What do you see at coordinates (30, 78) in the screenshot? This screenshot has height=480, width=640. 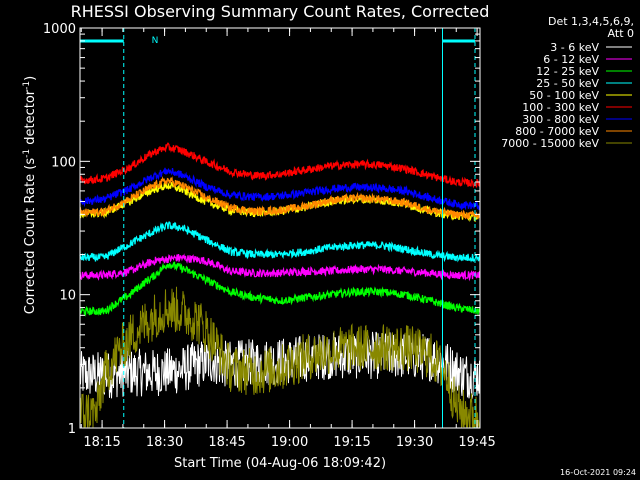 I see `y-axis-label-end: )` at bounding box center [30, 78].